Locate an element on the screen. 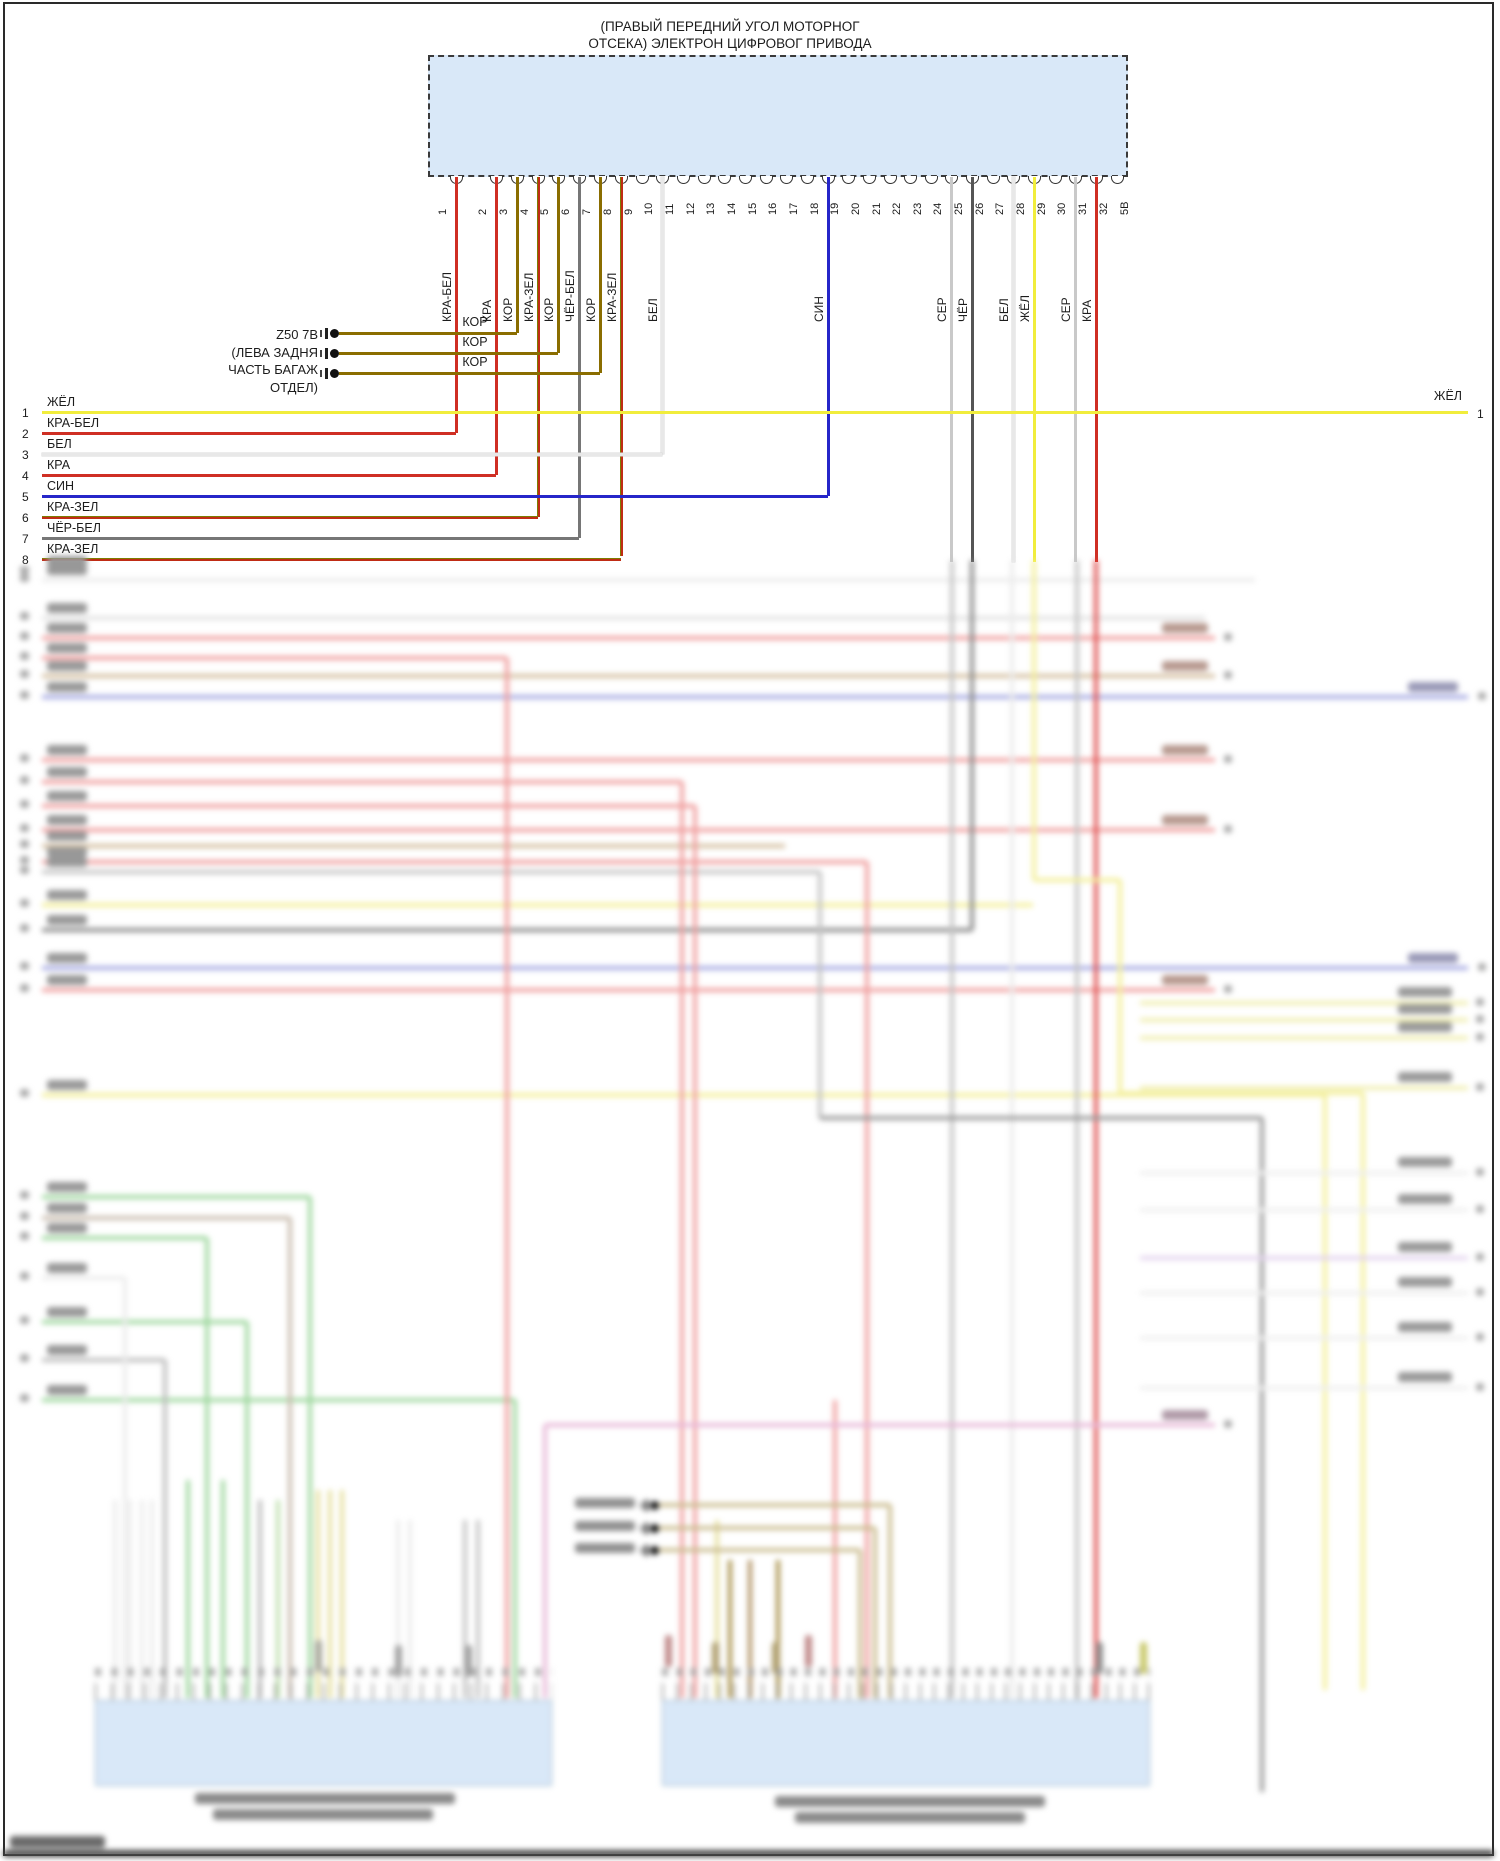  pin-number: 25 is located at coordinates (959, 208).